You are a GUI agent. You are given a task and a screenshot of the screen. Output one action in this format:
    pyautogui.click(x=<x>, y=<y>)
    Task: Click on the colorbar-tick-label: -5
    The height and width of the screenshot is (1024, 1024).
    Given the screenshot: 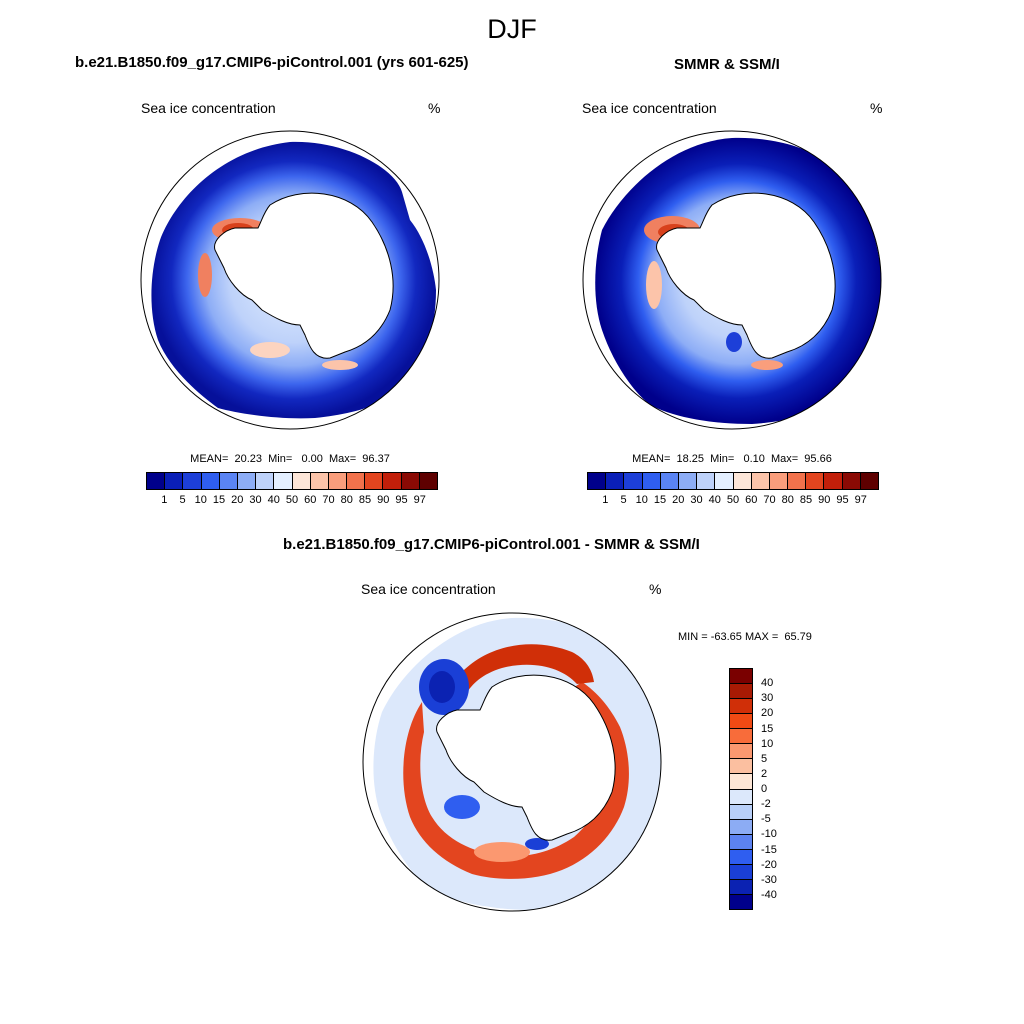 What is the action you would take?
    pyautogui.click(x=766, y=819)
    